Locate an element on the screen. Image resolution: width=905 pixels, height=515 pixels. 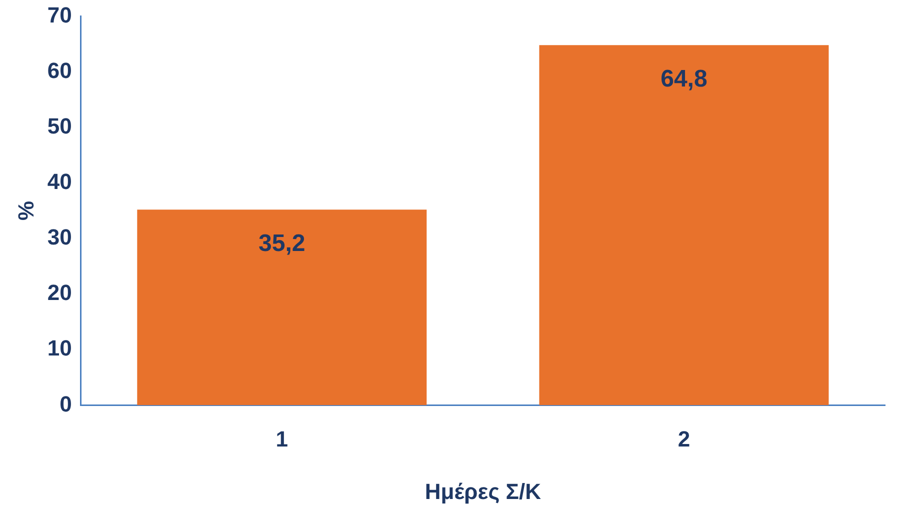
data-label: 64,8 is located at coordinates (684, 79).